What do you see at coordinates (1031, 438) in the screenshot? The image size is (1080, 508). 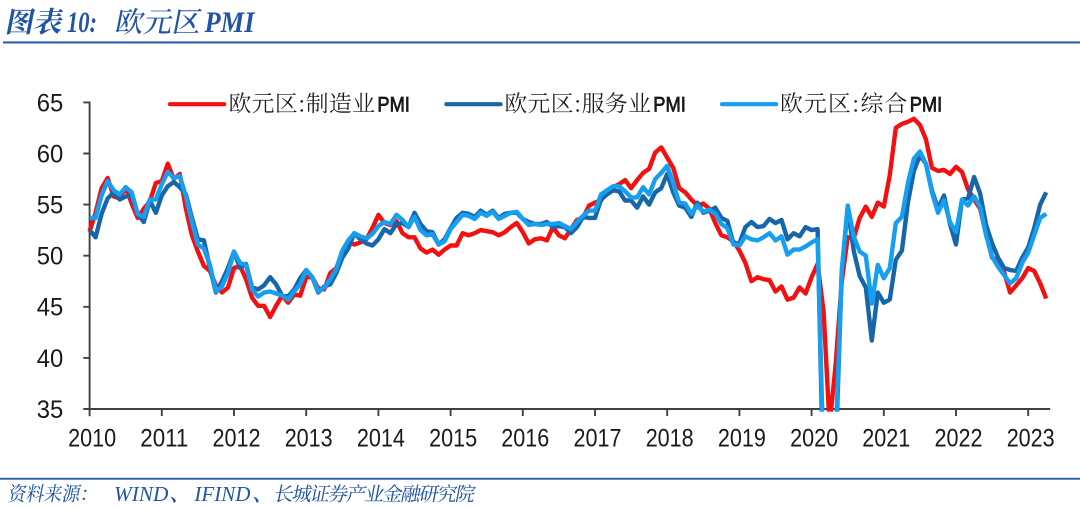 I see `svg-text: 2023` at bounding box center [1031, 438].